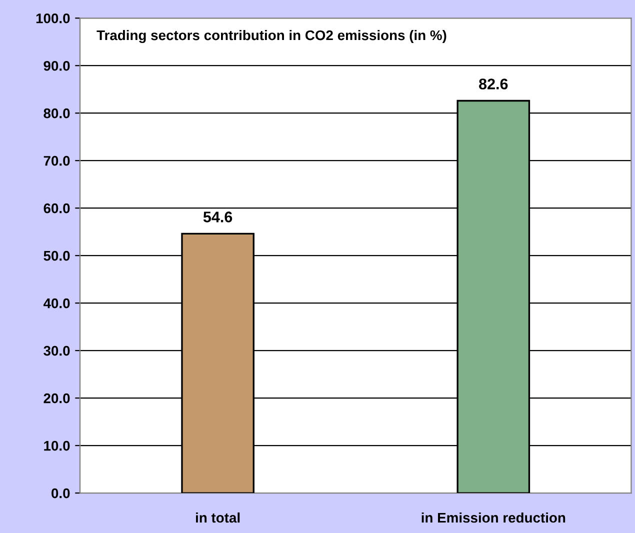  Describe the element at coordinates (218, 517) in the screenshot. I see `x-tick-label: in total` at that location.